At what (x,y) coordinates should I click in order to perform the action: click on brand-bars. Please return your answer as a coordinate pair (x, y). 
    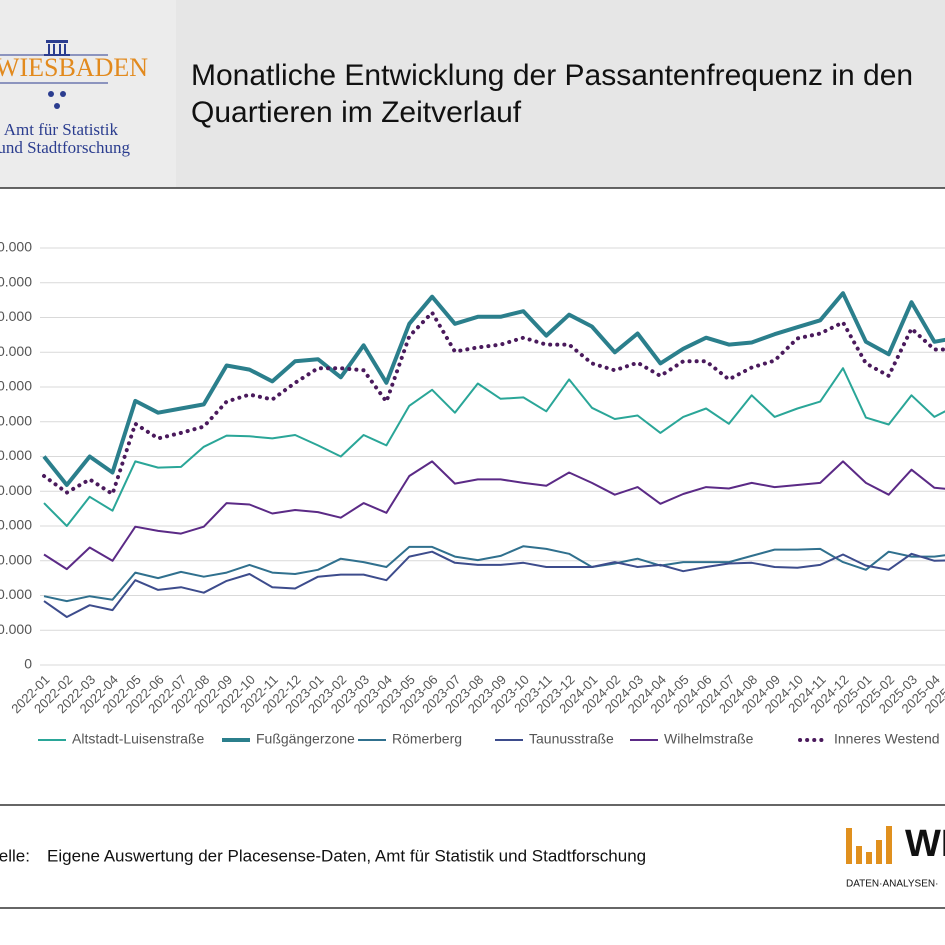
    Looking at the image, I should click on (869, 845).